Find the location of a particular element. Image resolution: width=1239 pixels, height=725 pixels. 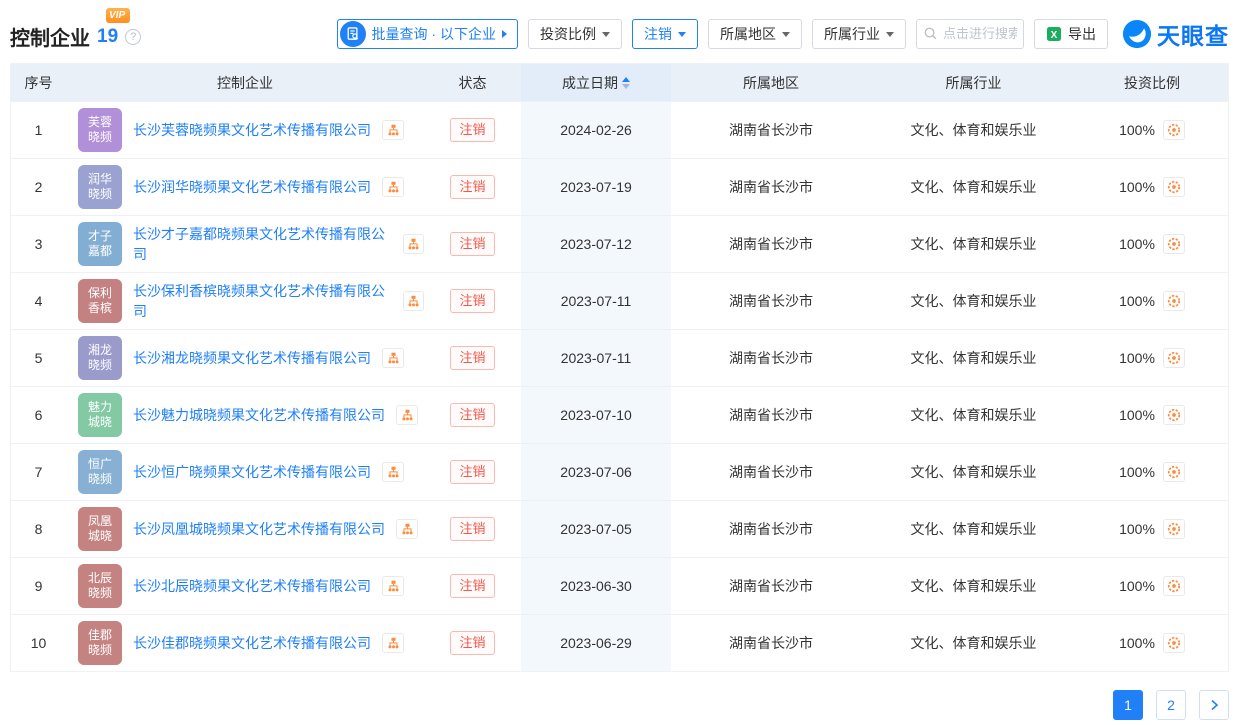

filter-investment-ratio: 投资比例 is located at coordinates (575, 33).